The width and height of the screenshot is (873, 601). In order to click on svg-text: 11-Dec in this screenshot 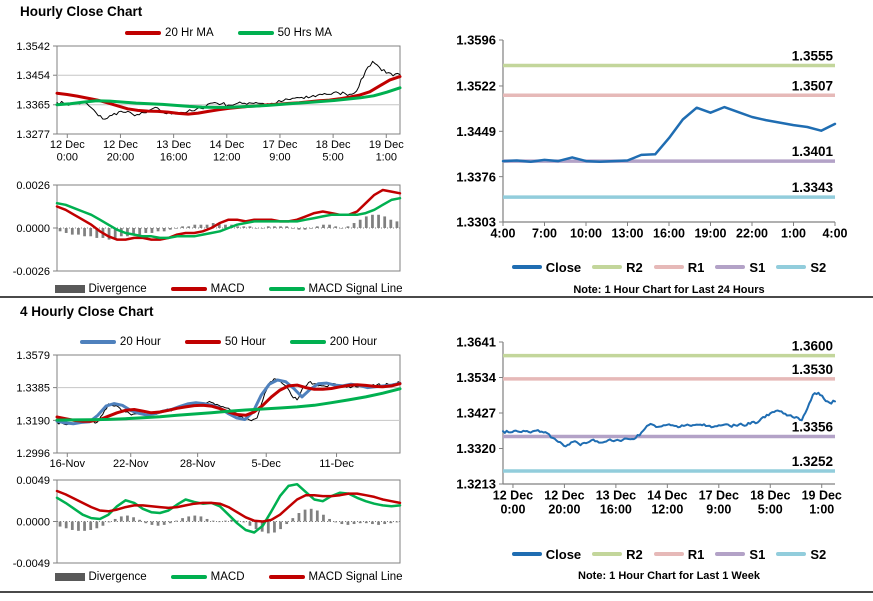, I will do `click(336, 464)`.